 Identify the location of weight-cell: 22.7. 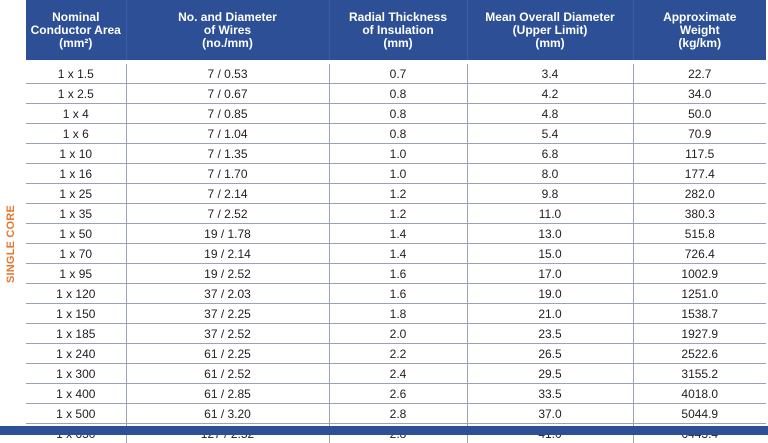
(699, 74).